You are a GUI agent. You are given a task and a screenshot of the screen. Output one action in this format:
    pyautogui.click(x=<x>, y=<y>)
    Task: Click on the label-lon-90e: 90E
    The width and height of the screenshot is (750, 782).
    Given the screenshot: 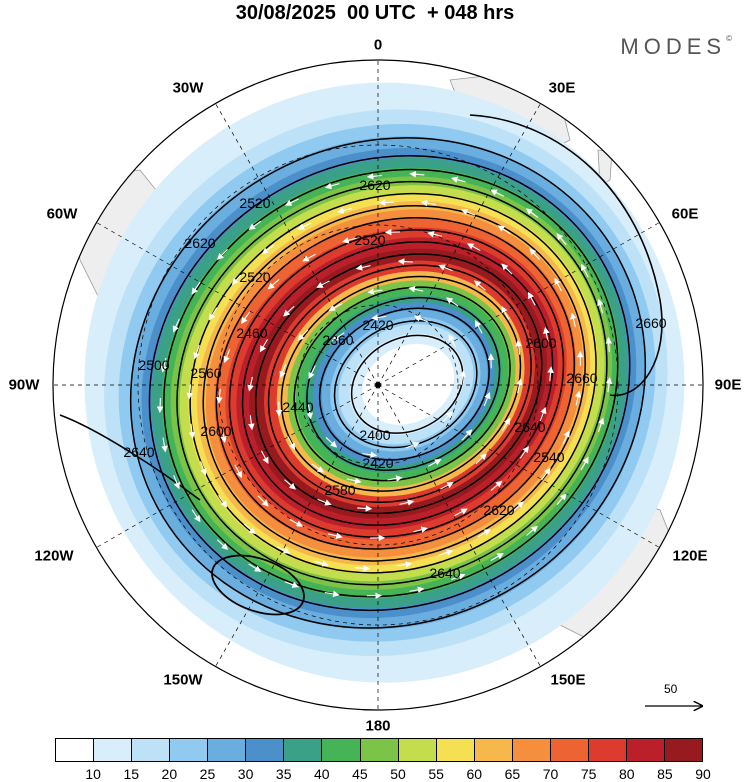 What is the action you would take?
    pyautogui.click(x=728, y=385)
    